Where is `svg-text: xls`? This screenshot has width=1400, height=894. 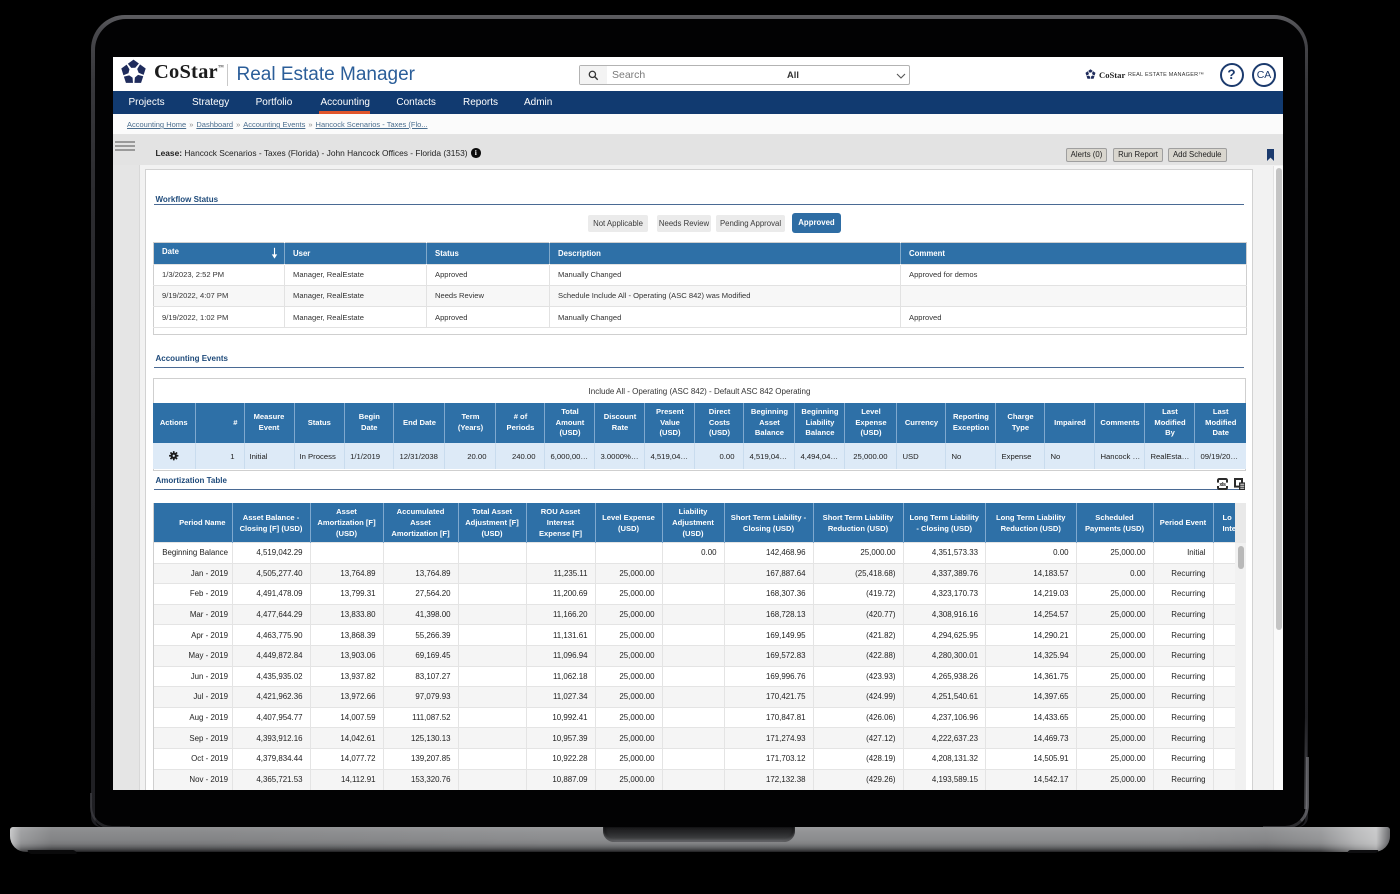 svg-text: xls is located at coordinates (1222, 485).